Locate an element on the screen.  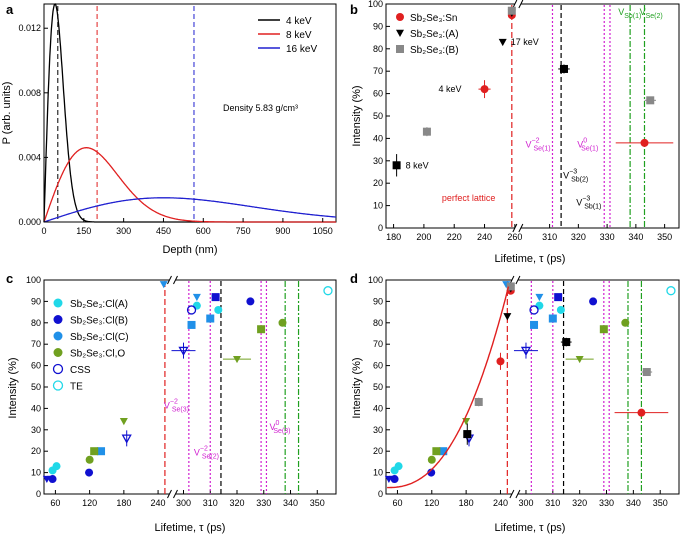
b-point-B is located at coordinates (511, 10).